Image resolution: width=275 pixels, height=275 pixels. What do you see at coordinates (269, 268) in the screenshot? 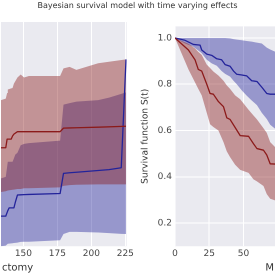
I see `x-axis-title: M` at bounding box center [269, 268].